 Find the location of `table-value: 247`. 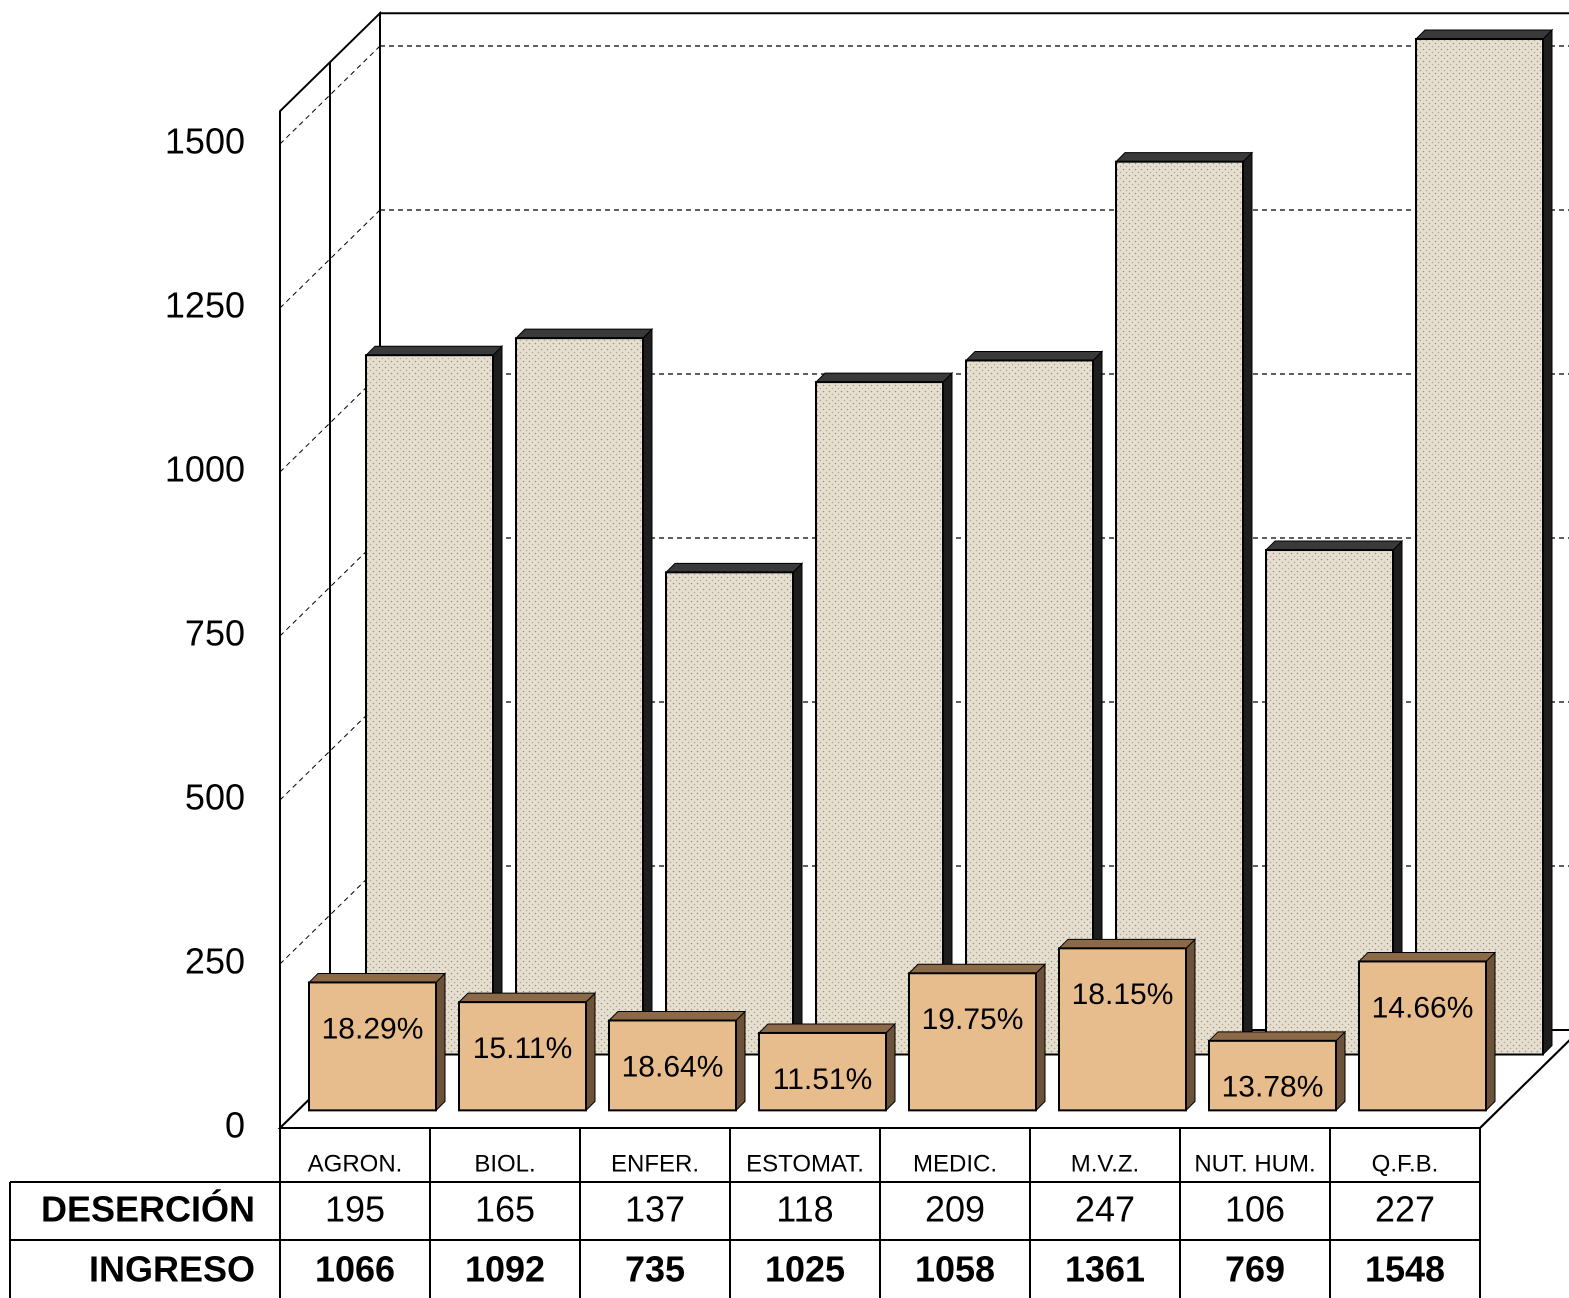

table-value: 247 is located at coordinates (1105, 1209).